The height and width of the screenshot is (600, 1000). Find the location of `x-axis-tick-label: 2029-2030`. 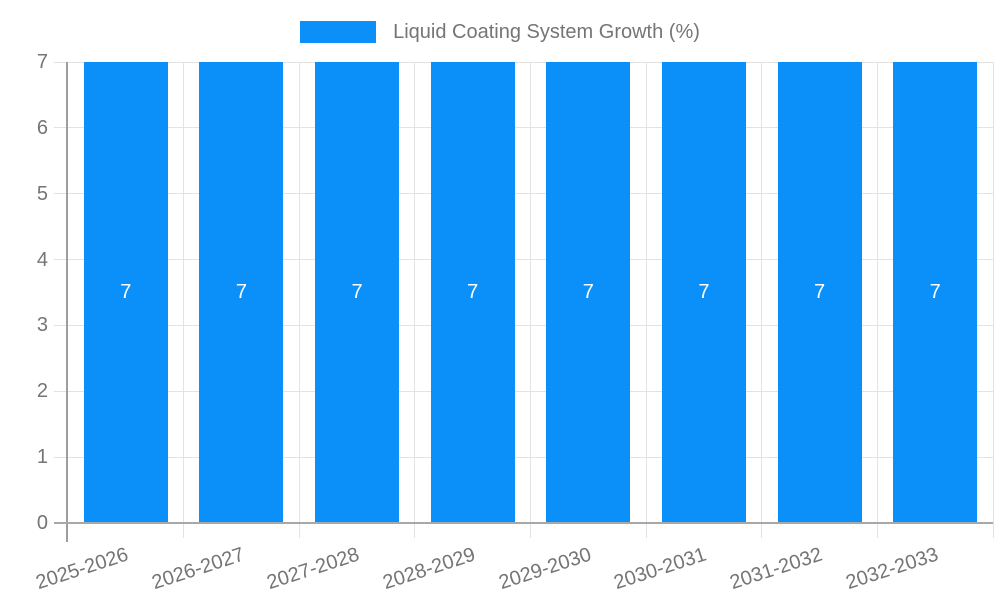

x-axis-tick-label: 2029-2030 is located at coordinates (544, 569).